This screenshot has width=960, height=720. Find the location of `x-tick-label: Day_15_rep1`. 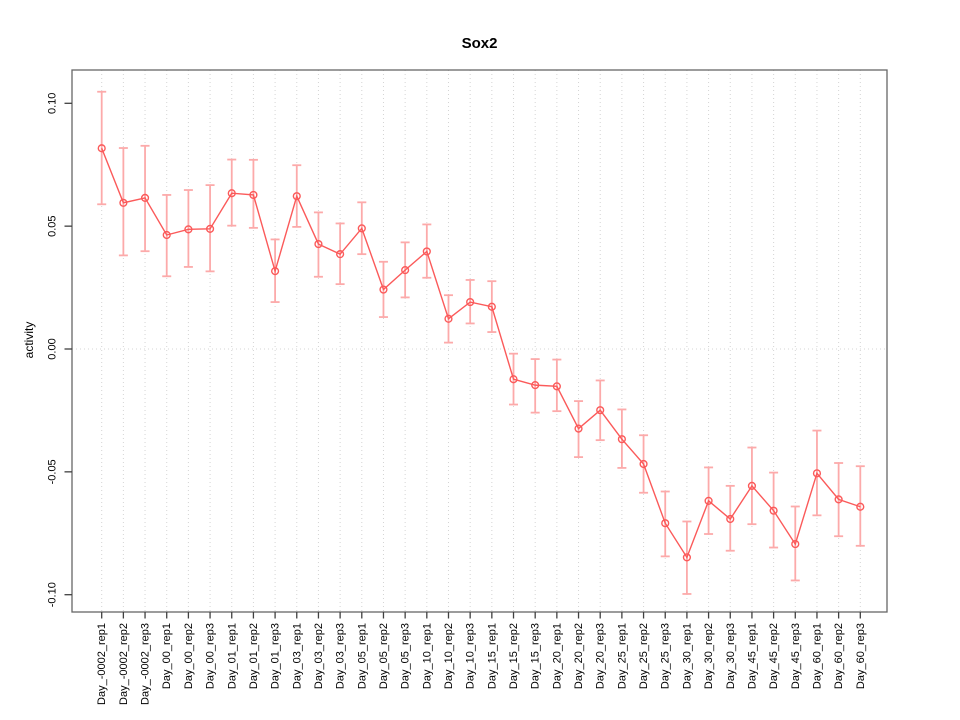

x-tick-label: Day_15_rep1 is located at coordinates (492, 656).